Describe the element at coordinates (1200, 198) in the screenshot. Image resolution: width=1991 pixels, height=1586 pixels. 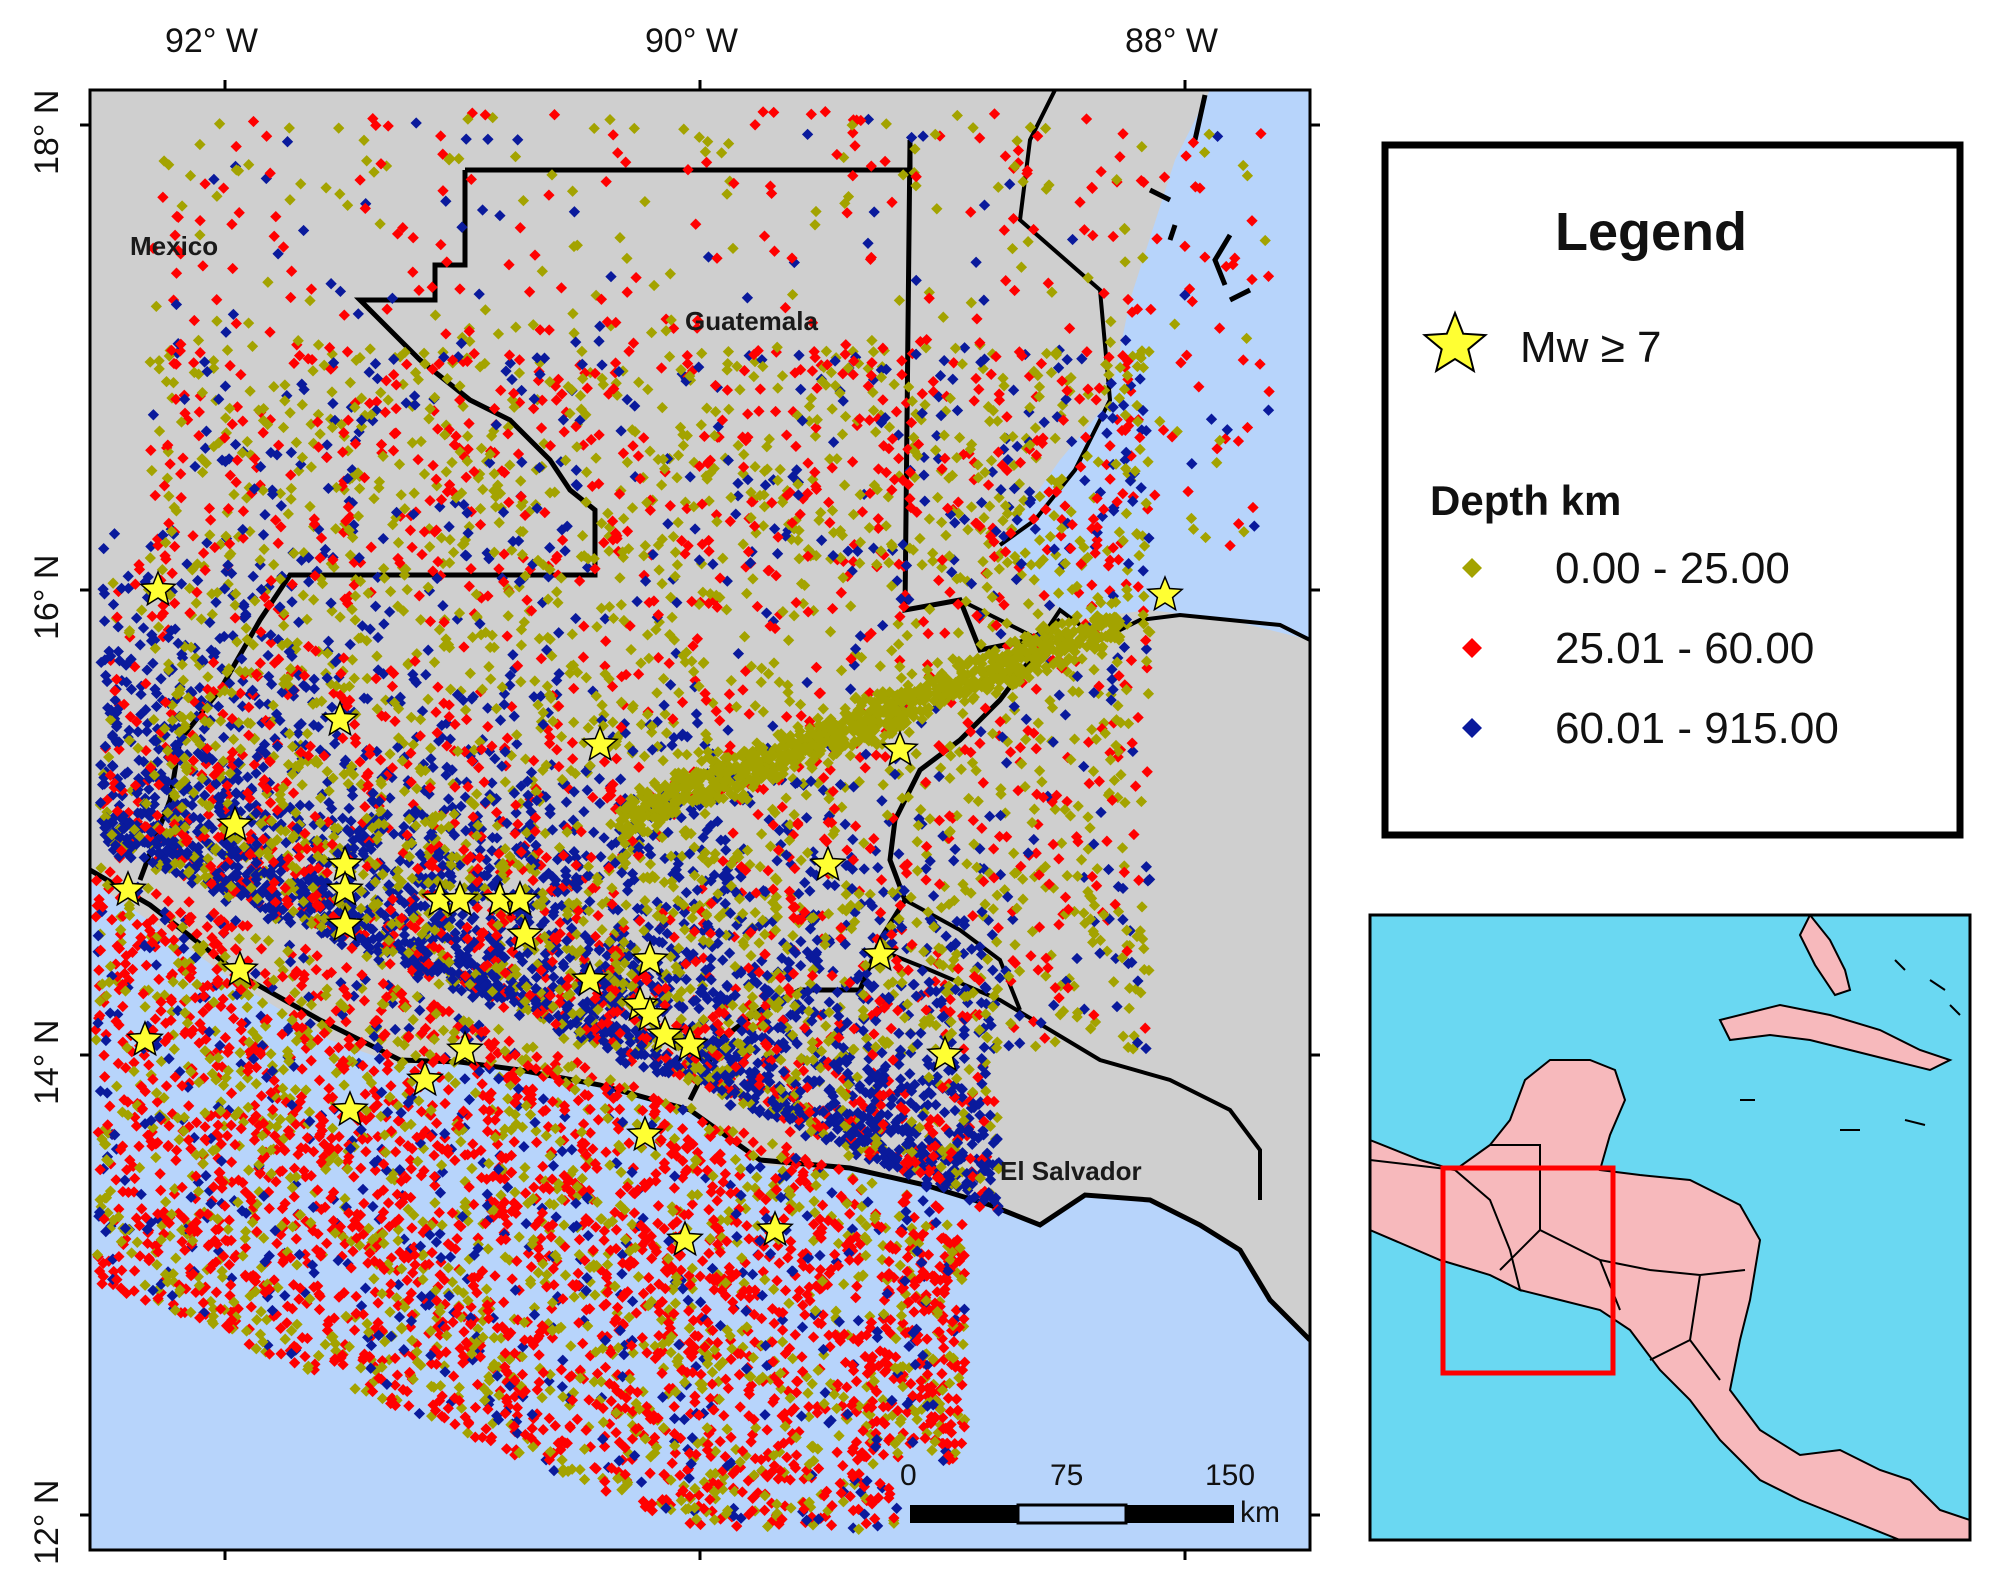
I see `belize-islands` at that location.